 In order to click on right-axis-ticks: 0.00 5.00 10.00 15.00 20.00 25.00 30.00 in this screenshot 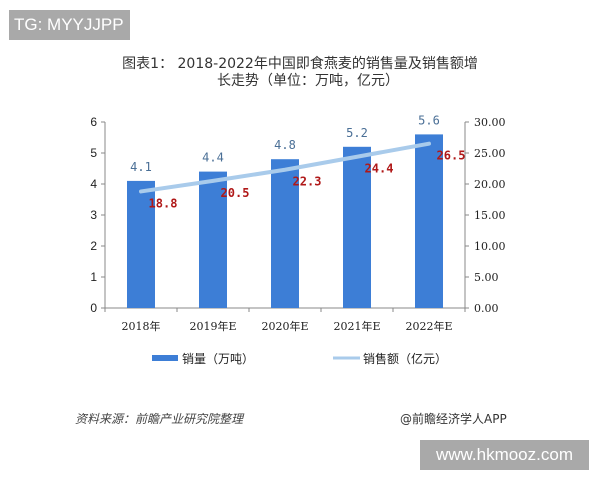, I will do `click(485, 215)`.